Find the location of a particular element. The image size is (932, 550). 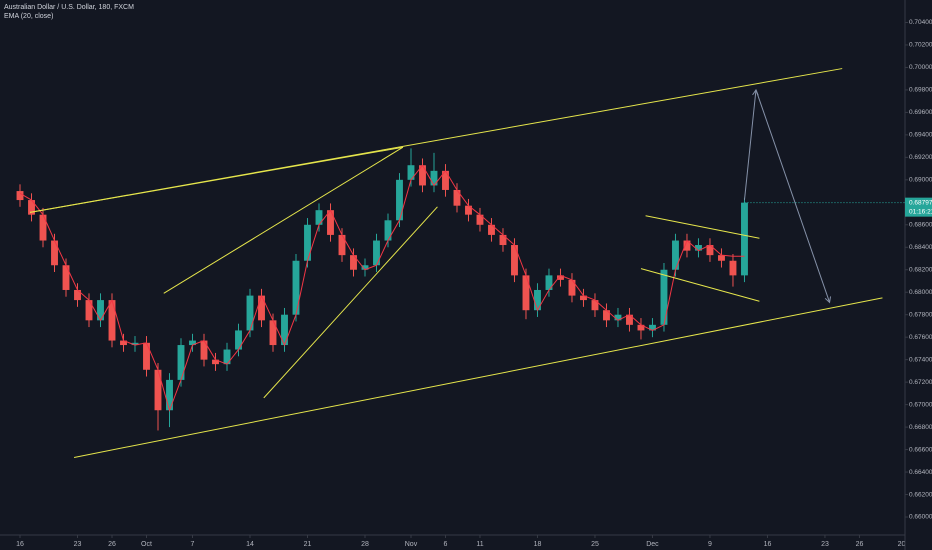

y-tick-label: 0.66200 is located at coordinates (920, 494).